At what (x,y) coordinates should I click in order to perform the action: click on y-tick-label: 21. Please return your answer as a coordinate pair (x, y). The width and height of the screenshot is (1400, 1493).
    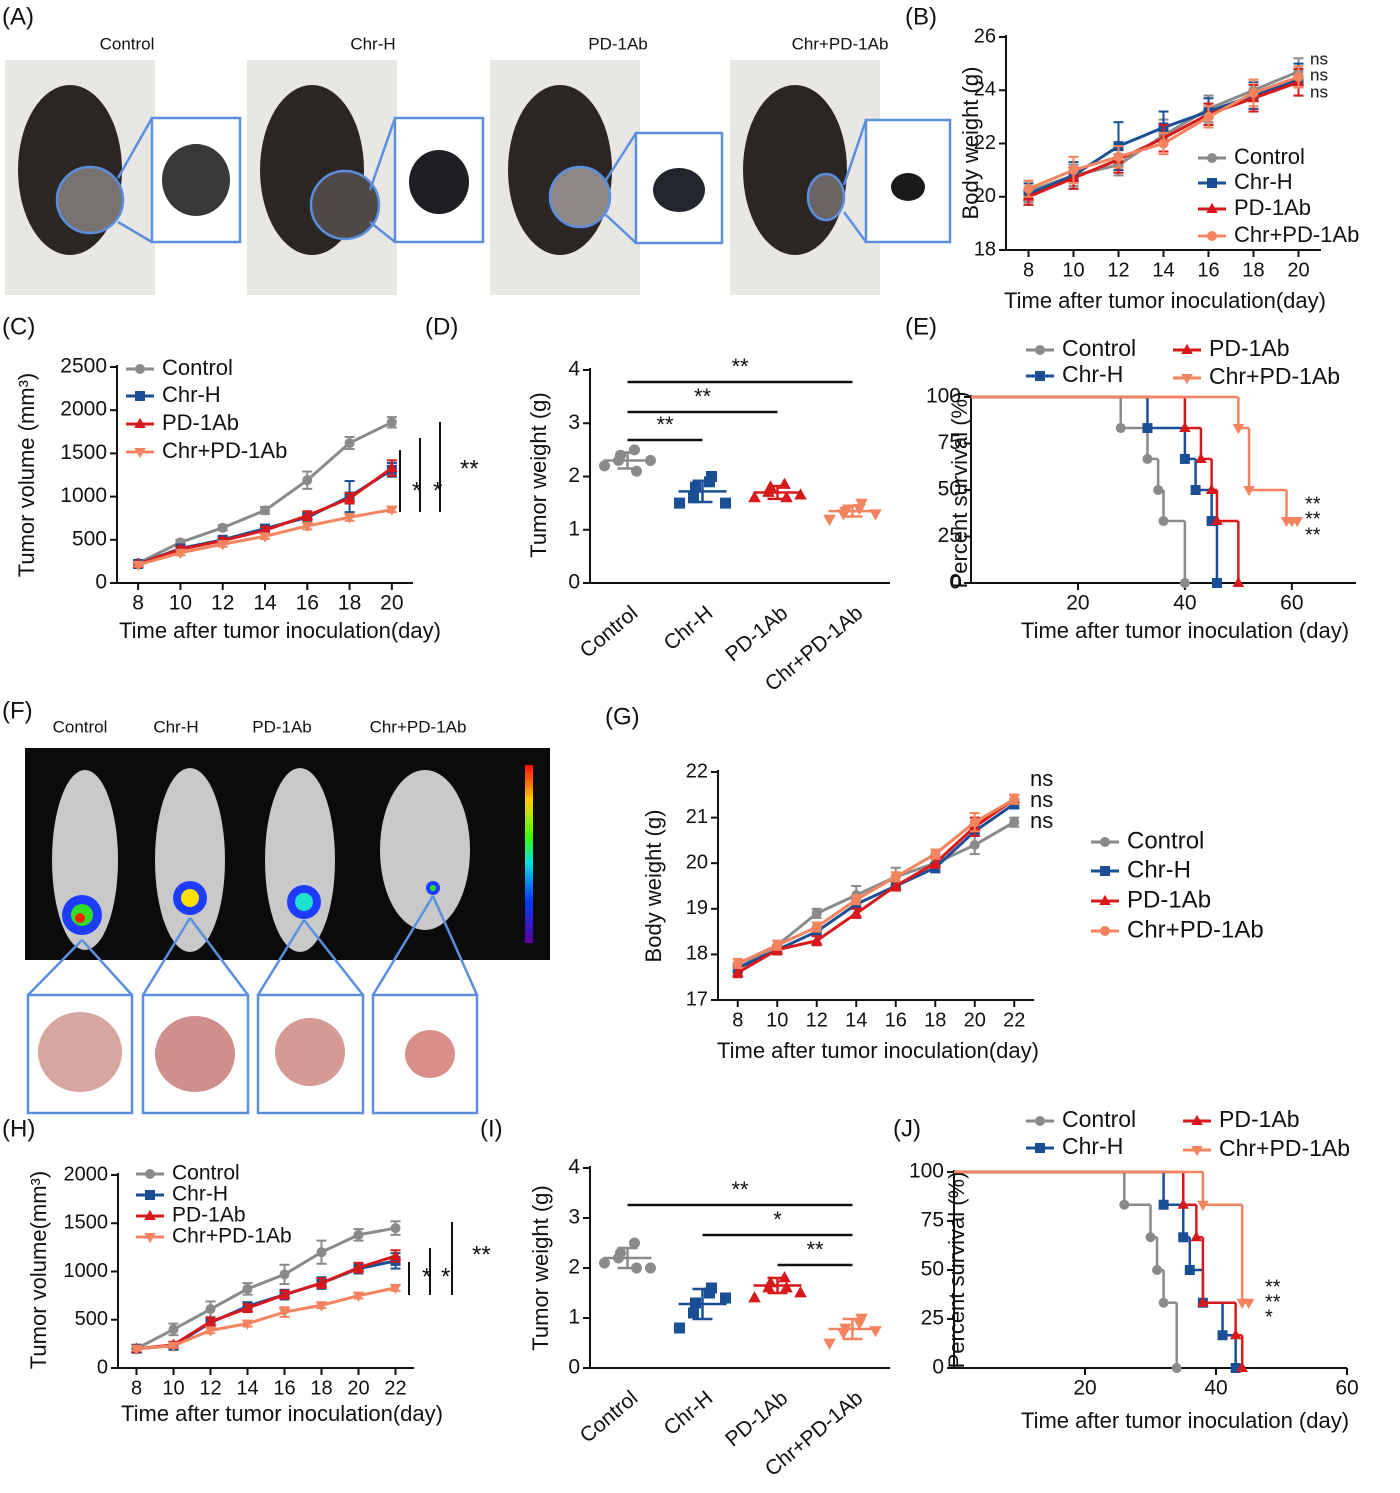
    Looking at the image, I should click on (697, 817).